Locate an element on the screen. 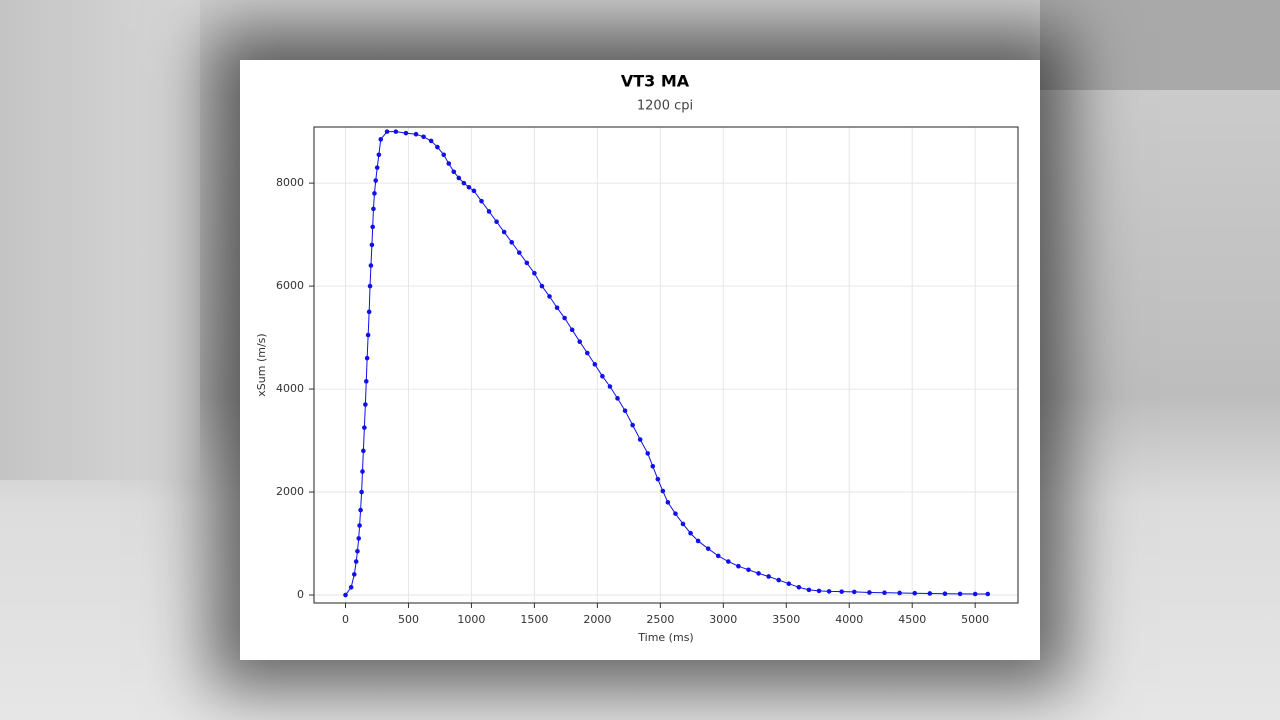 The height and width of the screenshot is (720, 1280). x-tick-label: 5000 is located at coordinates (975, 619).